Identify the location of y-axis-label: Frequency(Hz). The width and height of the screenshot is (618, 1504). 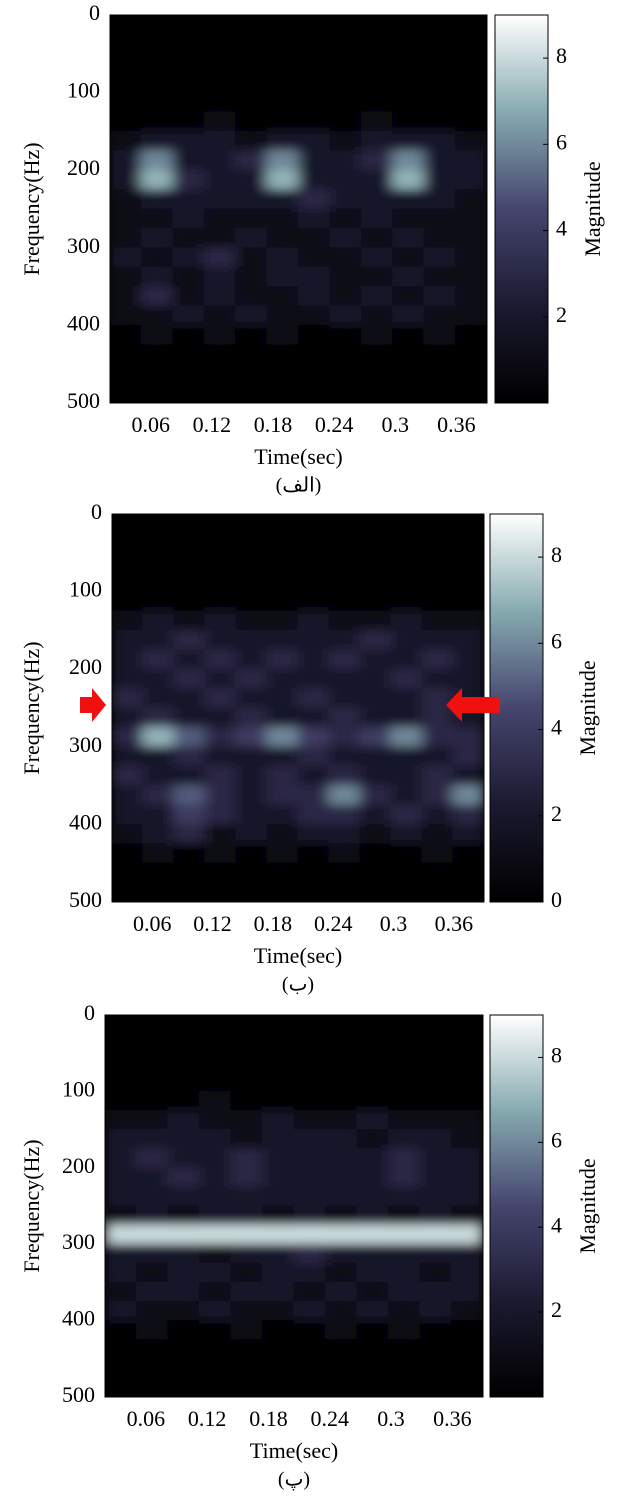
(31, 1205).